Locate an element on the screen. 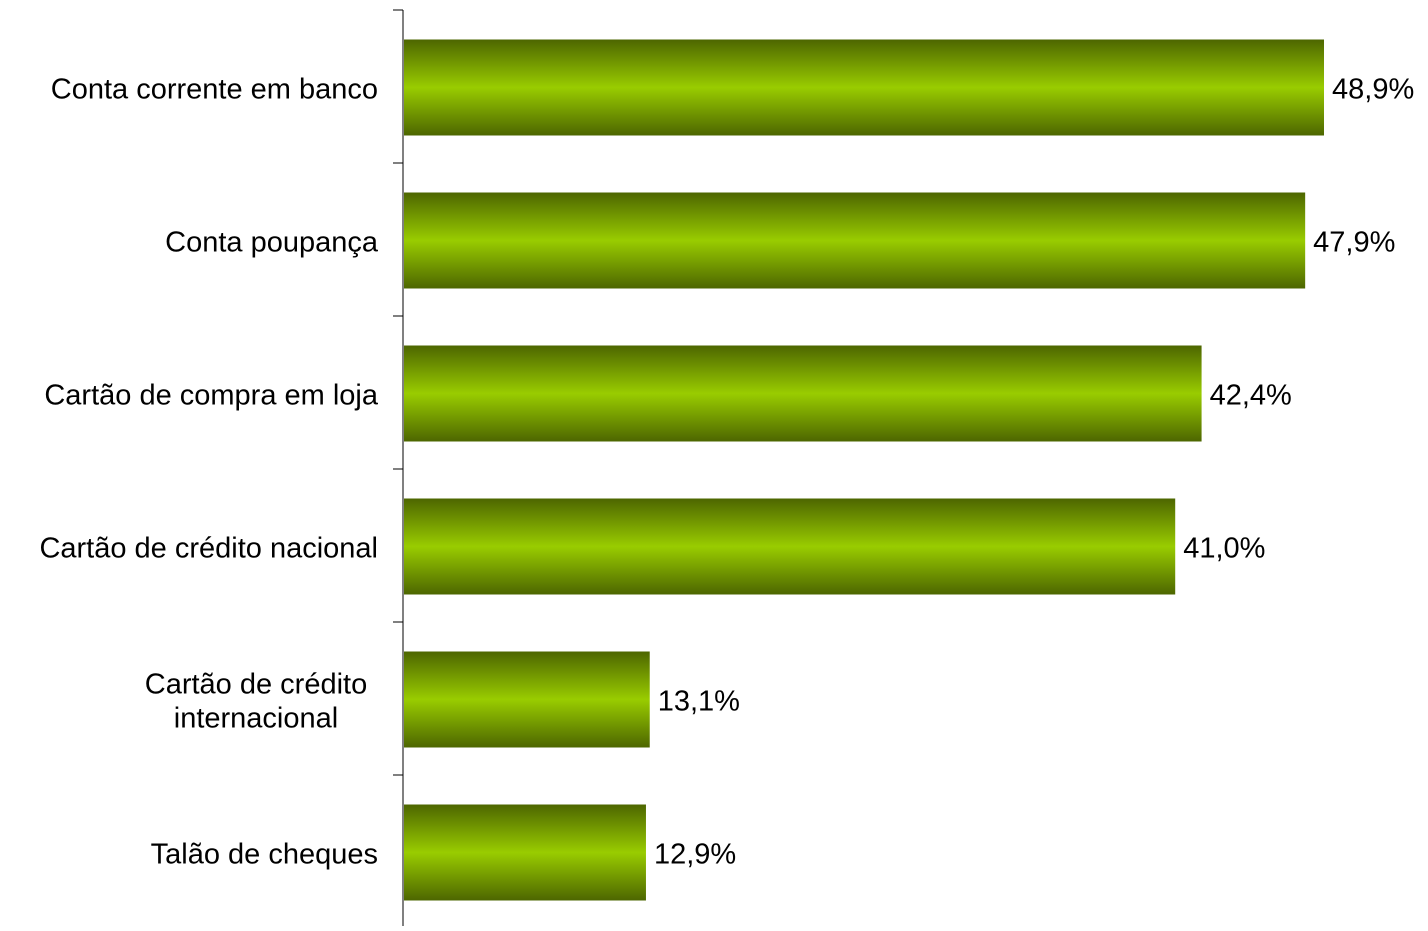  category-label: internacional is located at coordinates (256, 719).